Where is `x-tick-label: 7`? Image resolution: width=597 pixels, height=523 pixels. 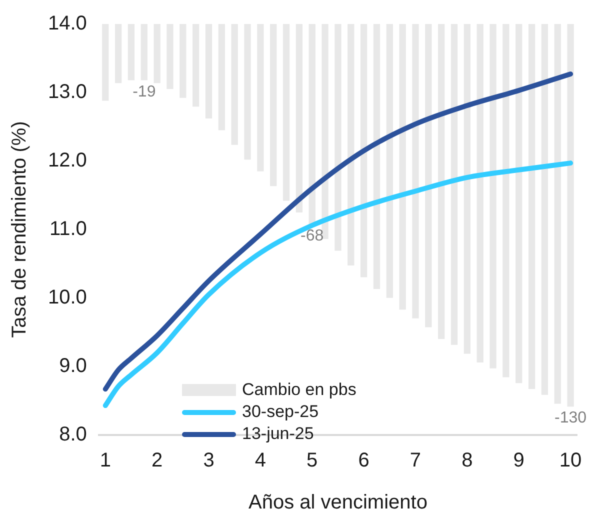 x-tick-label: 7 is located at coordinates (416, 461).